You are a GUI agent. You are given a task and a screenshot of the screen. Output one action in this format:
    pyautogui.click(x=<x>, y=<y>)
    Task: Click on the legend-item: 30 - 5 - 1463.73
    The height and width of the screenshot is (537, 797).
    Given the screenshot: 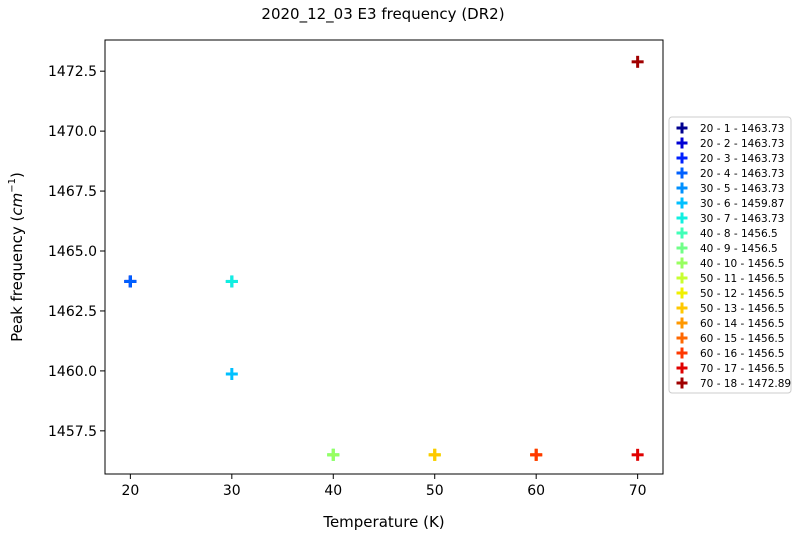 What is the action you would take?
    pyautogui.click(x=730, y=188)
    